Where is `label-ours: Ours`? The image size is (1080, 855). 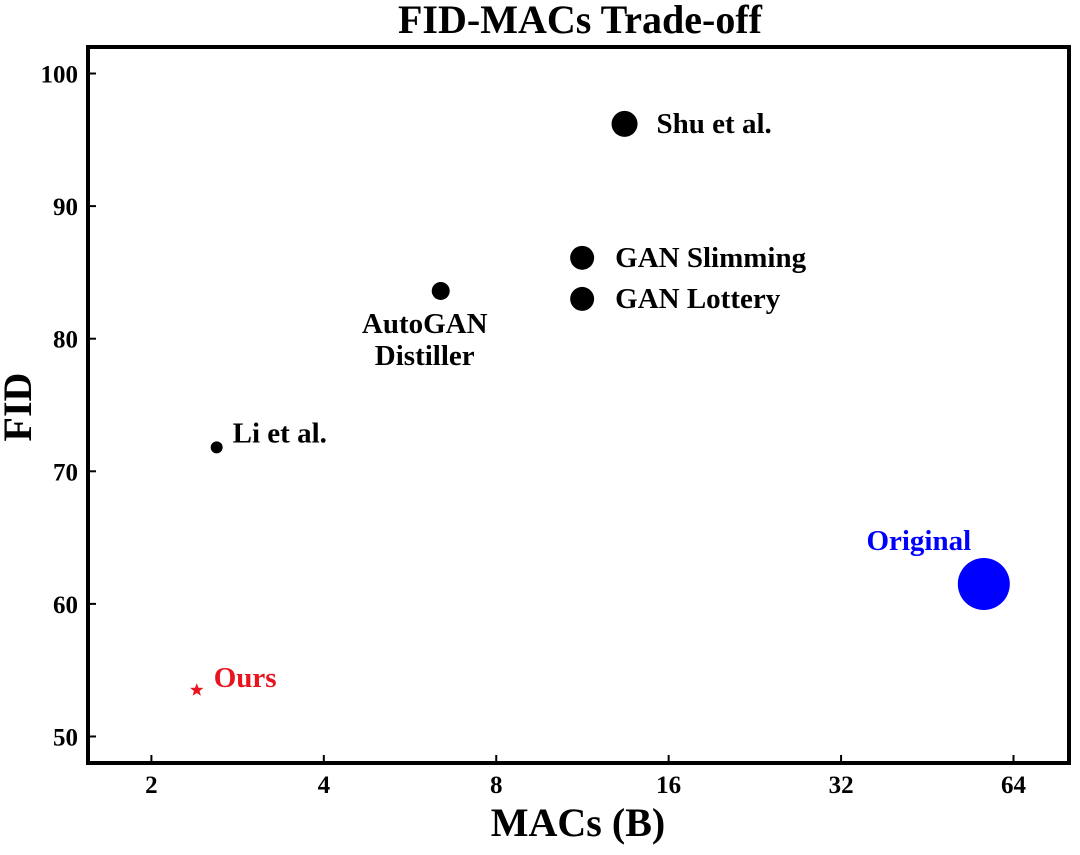 label-ours: Ours is located at coordinates (245, 678).